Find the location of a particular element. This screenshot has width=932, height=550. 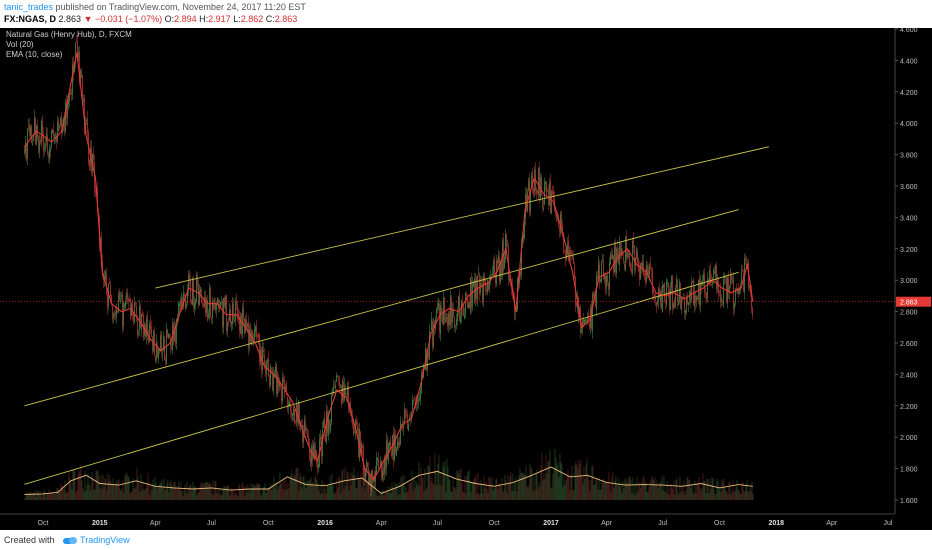

close-label: C: is located at coordinates (270, 19).